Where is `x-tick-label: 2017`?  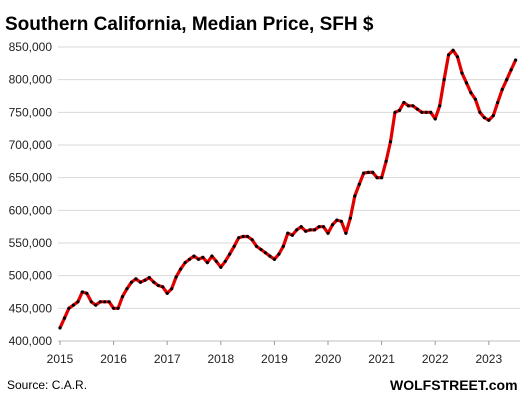 x-tick-label: 2017 is located at coordinates (167, 359).